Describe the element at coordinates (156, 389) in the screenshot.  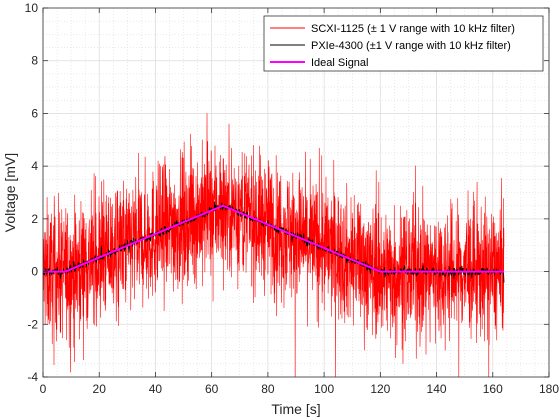
I see `x-tick-label: 40` at that location.